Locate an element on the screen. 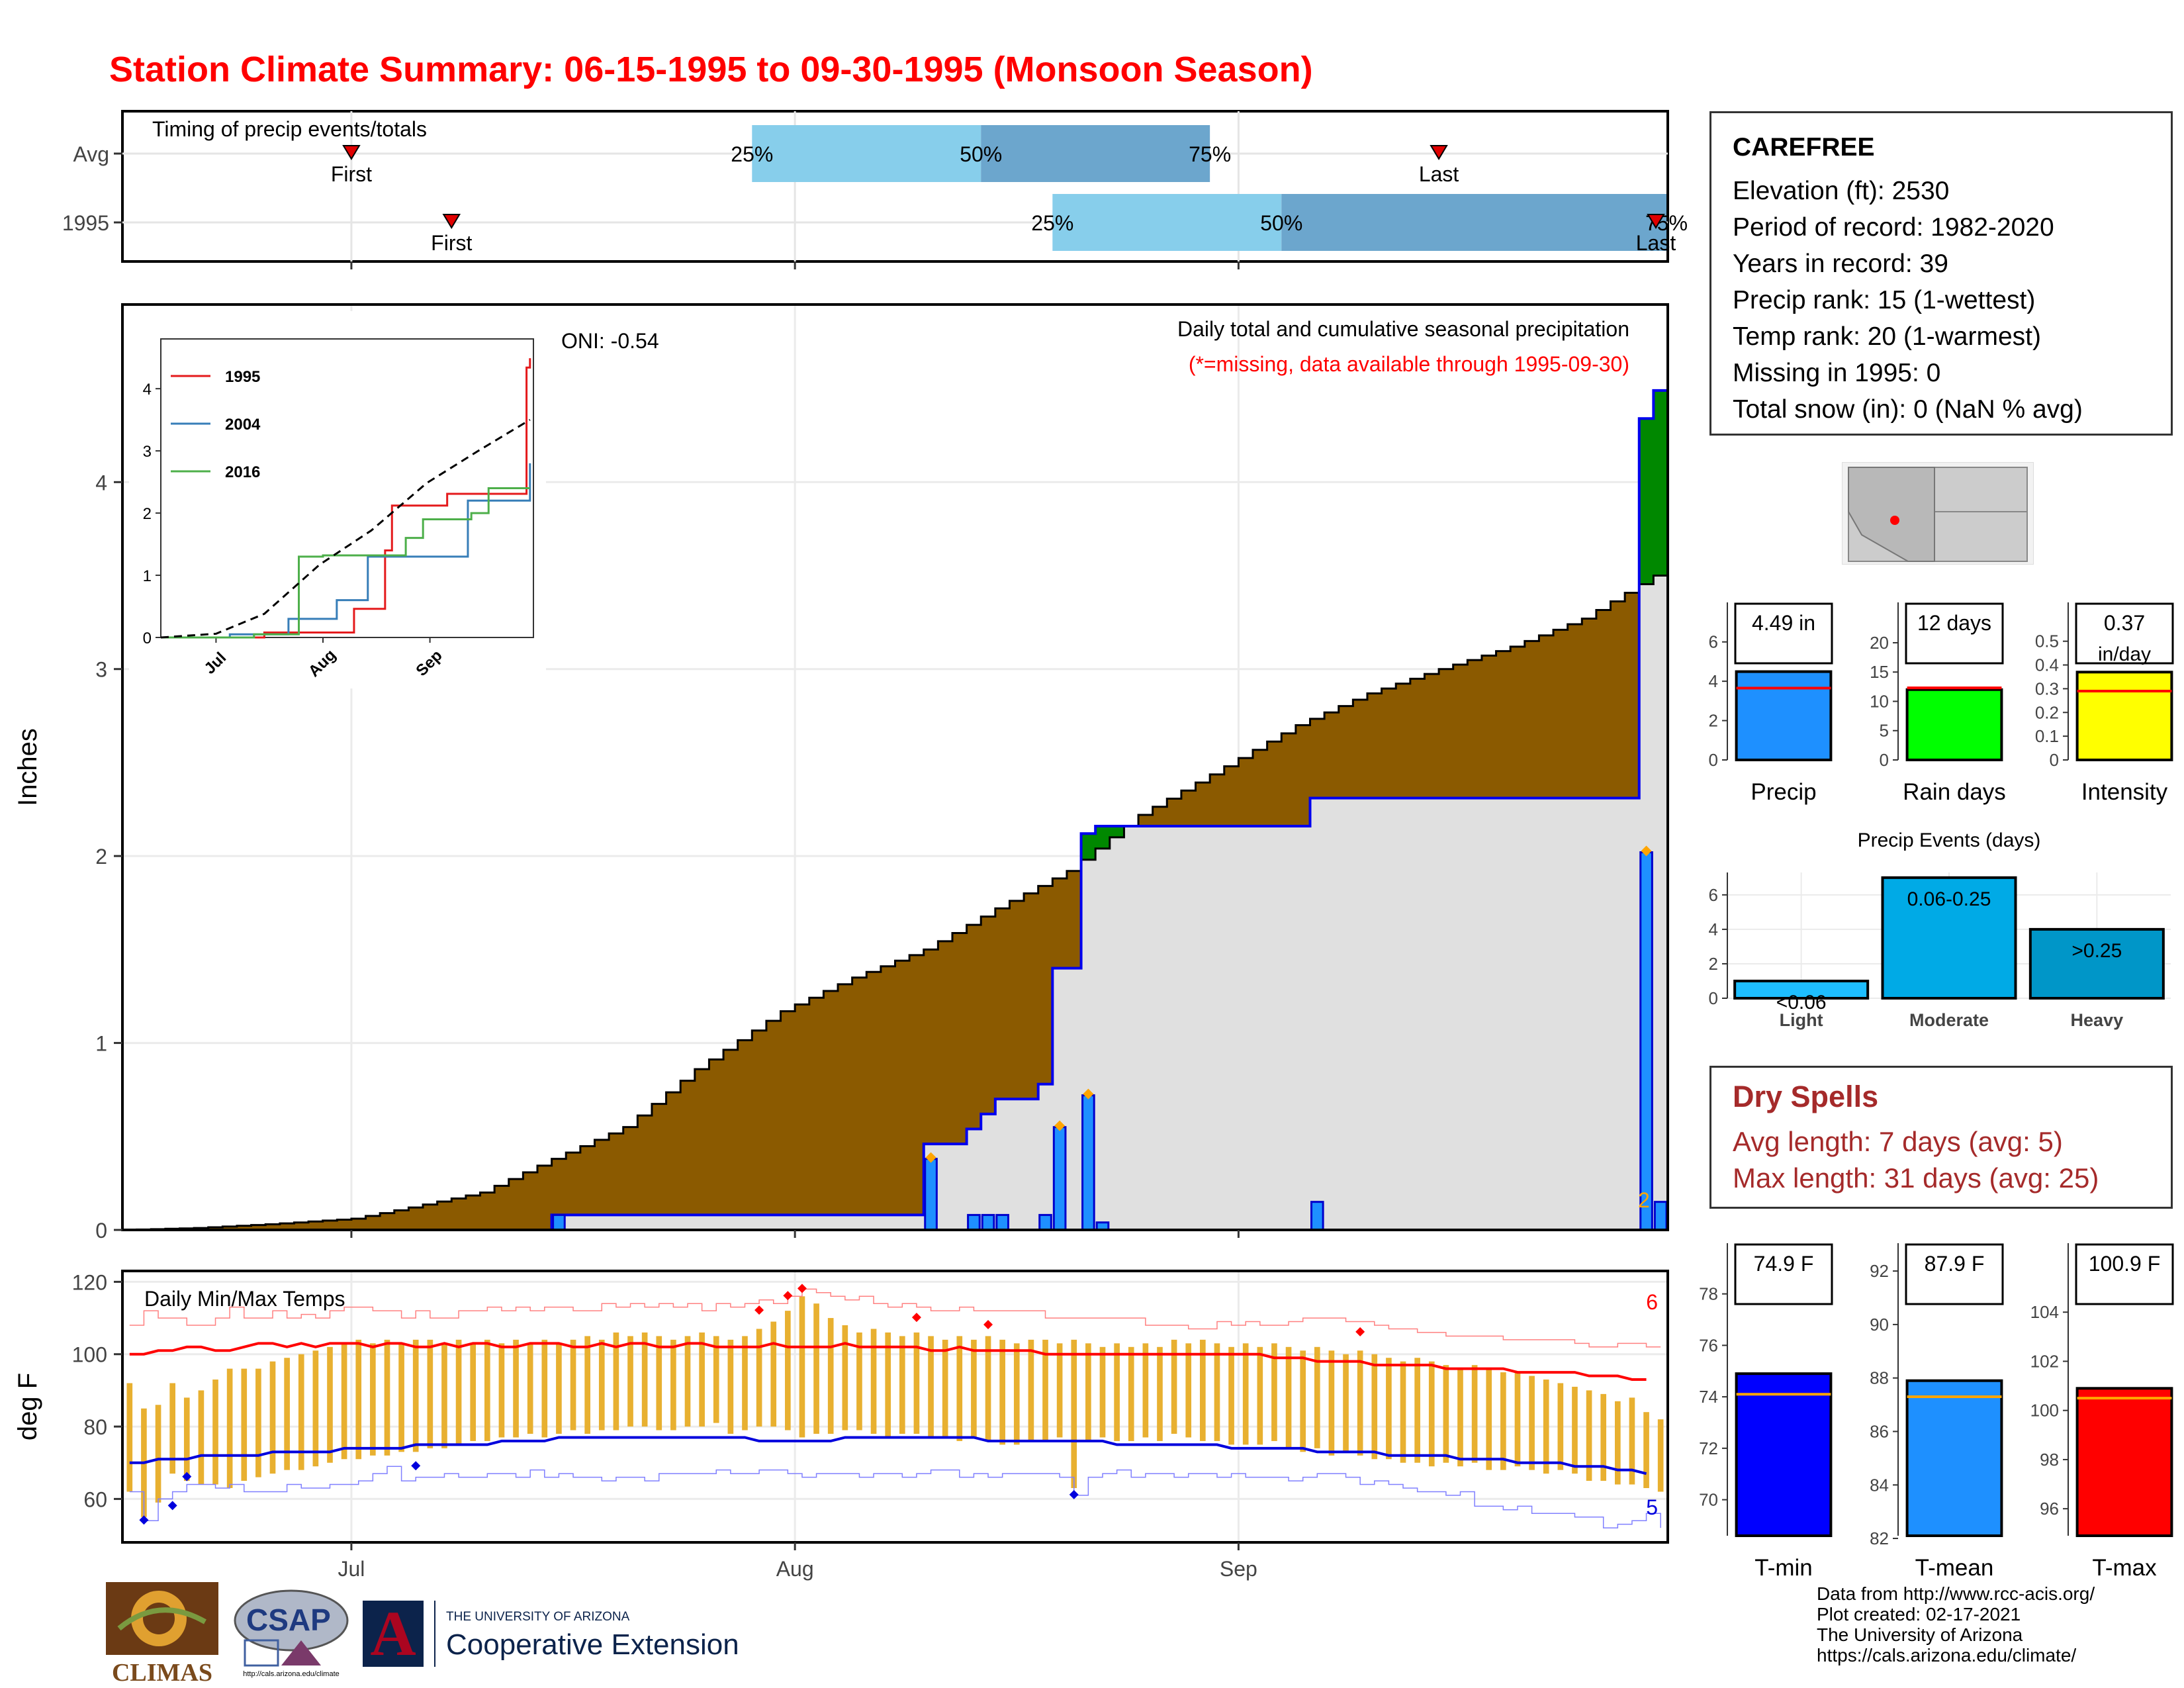  timing-q50-label: 50% is located at coordinates (1281, 223).